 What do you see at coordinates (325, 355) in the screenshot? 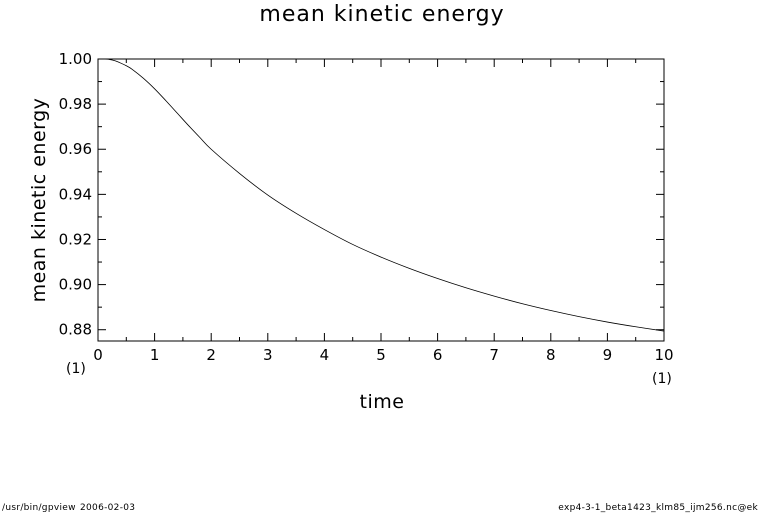
I see `x-tick-label: 4` at bounding box center [325, 355].